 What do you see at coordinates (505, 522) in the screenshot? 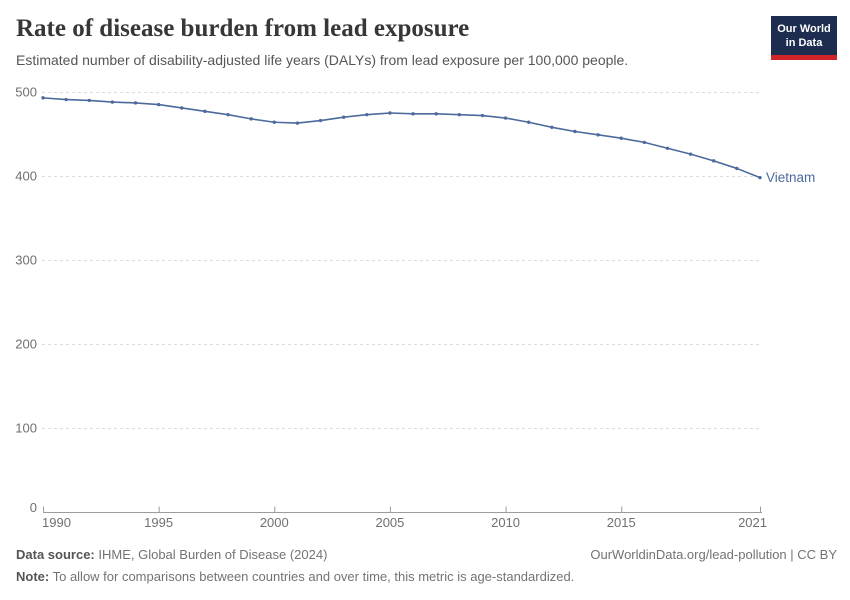
I see `svg-text: 2010` at bounding box center [505, 522].